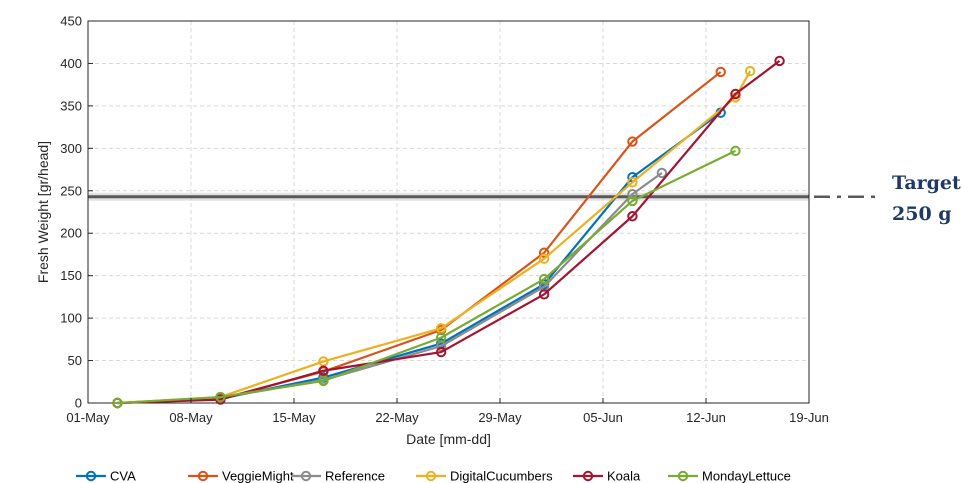  I want to click on legend-item: CVA, so click(106, 476).